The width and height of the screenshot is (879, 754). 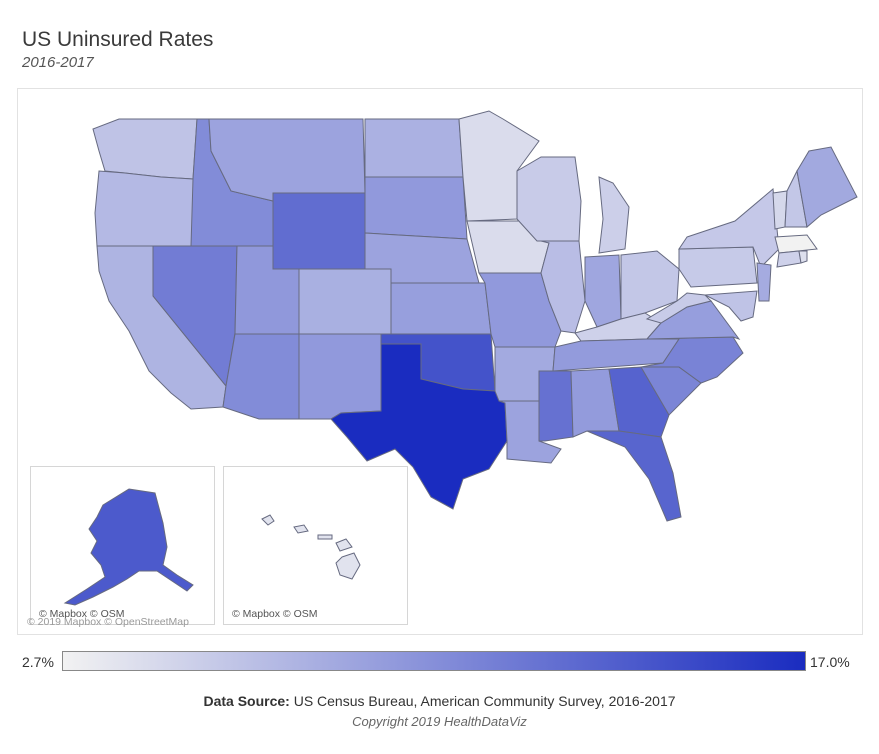 What do you see at coordinates (556, 406) in the screenshot?
I see `state-MS` at bounding box center [556, 406].